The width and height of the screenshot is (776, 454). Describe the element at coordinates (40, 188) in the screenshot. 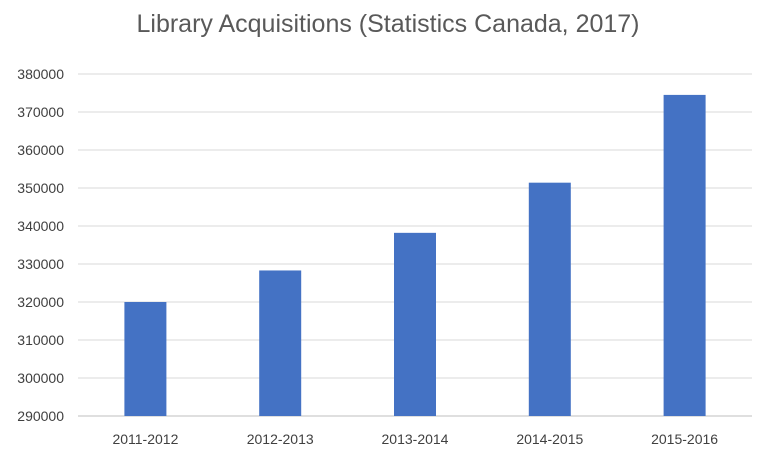

I see `y-tick-label: 350000` at that location.